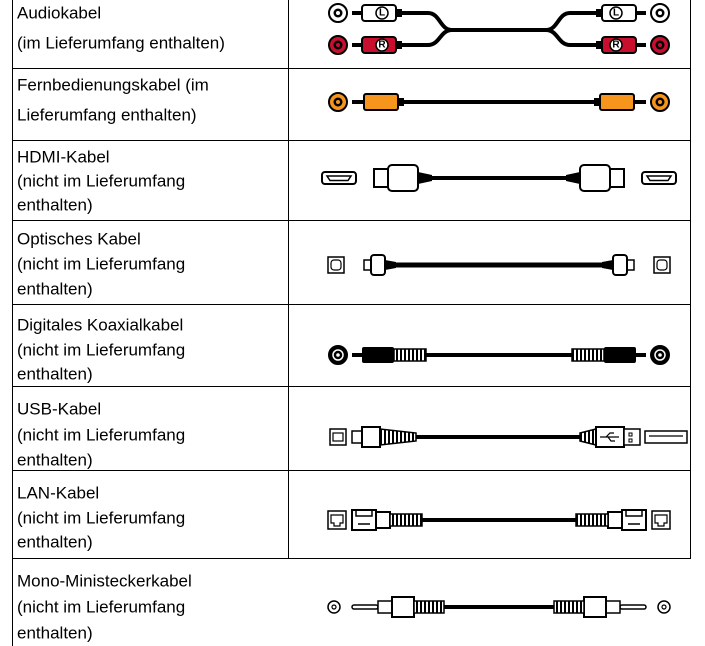 The height and width of the screenshot is (646, 705). I want to click on cable-label: LAN-Kabel, so click(58, 492).